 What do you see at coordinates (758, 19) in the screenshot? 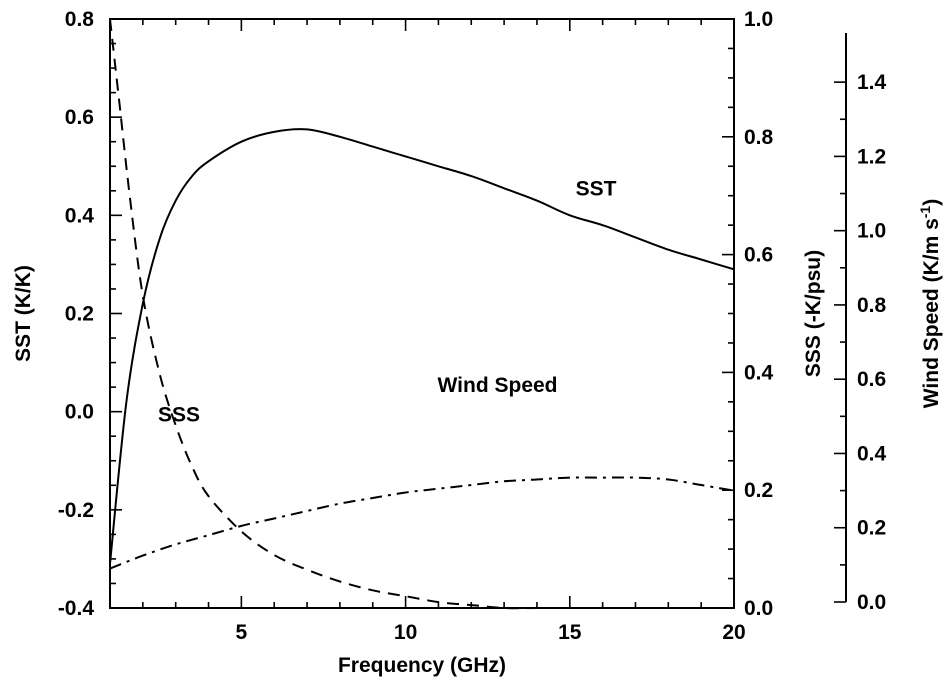
I see `right-tick-label: 1.0` at bounding box center [758, 19].